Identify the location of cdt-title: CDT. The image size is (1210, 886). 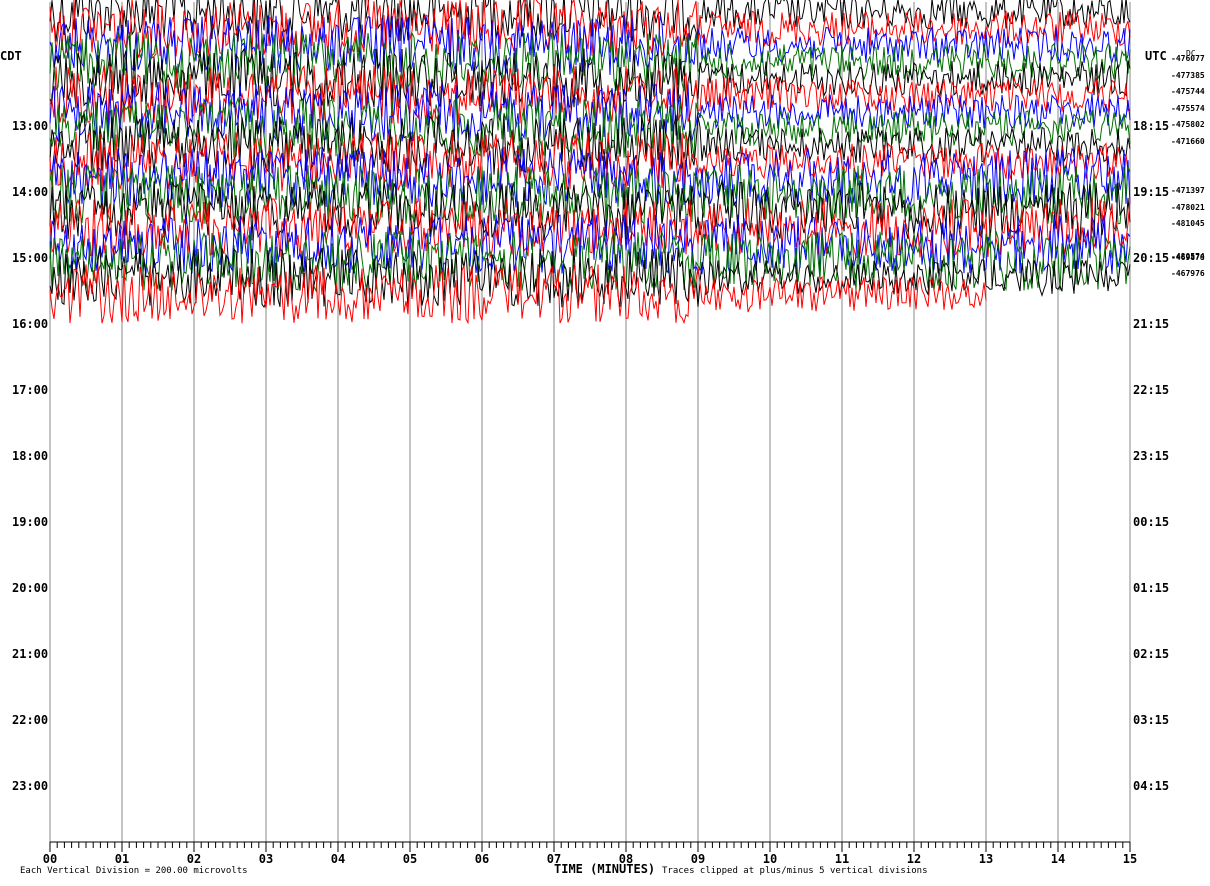
(11, 56).